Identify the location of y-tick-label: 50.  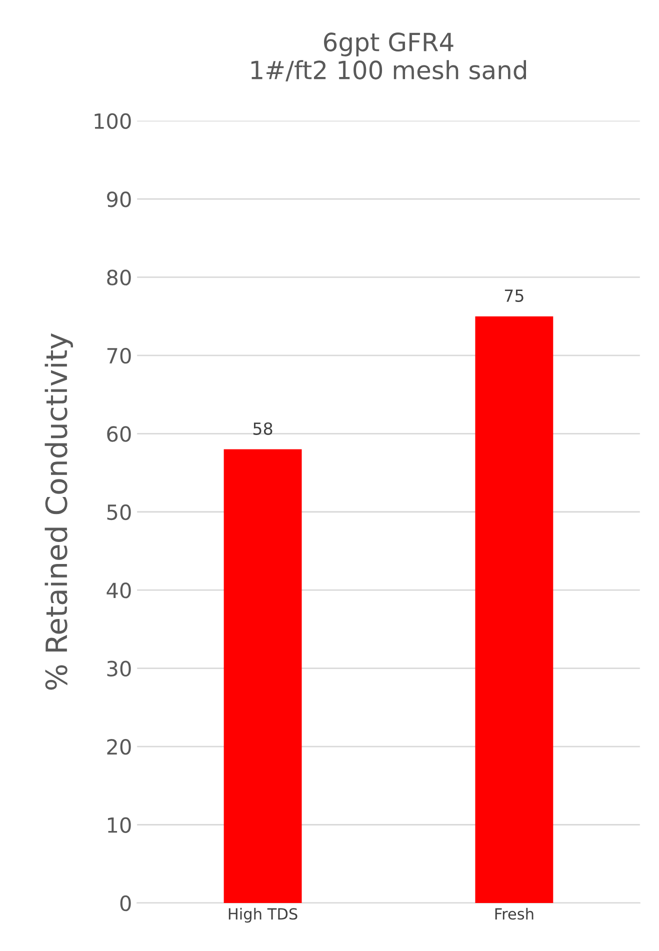
(119, 512).